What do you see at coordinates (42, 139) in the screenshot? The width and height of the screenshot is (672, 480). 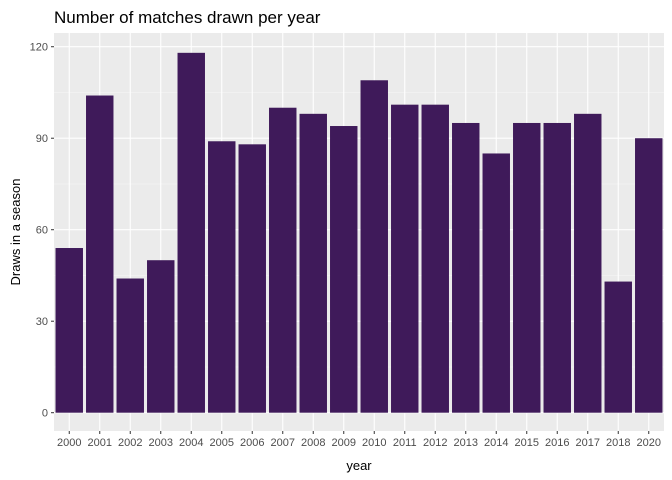 I see `y-tick-label: 90` at bounding box center [42, 139].